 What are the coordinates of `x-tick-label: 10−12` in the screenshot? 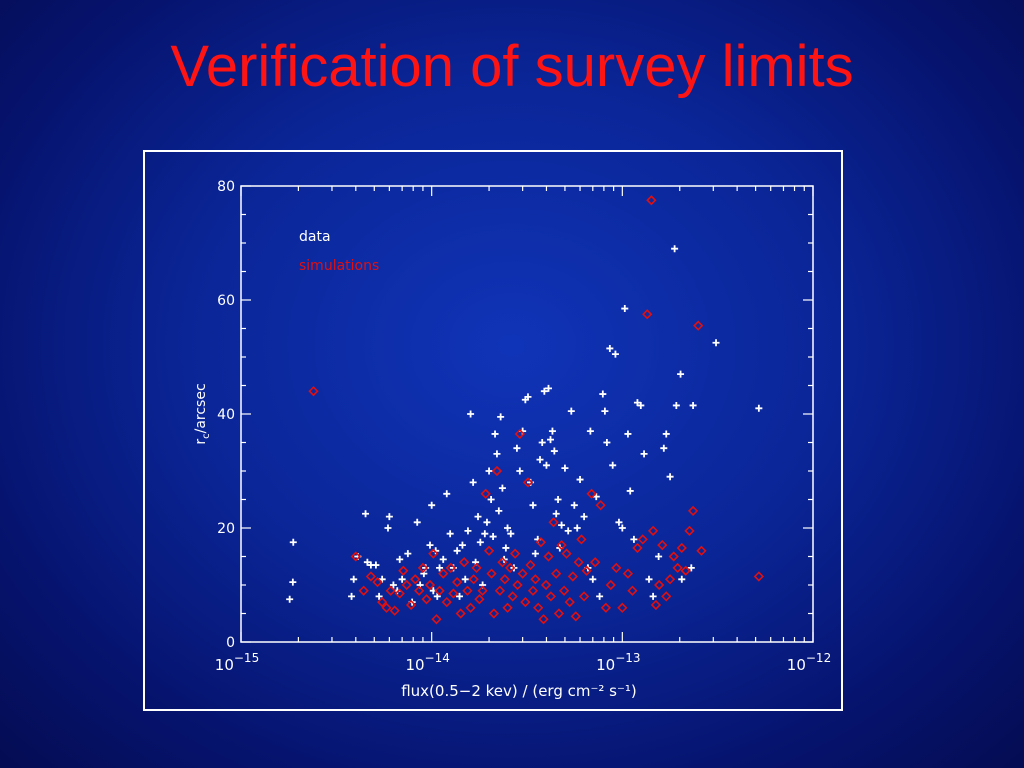 It's located at (809, 662).